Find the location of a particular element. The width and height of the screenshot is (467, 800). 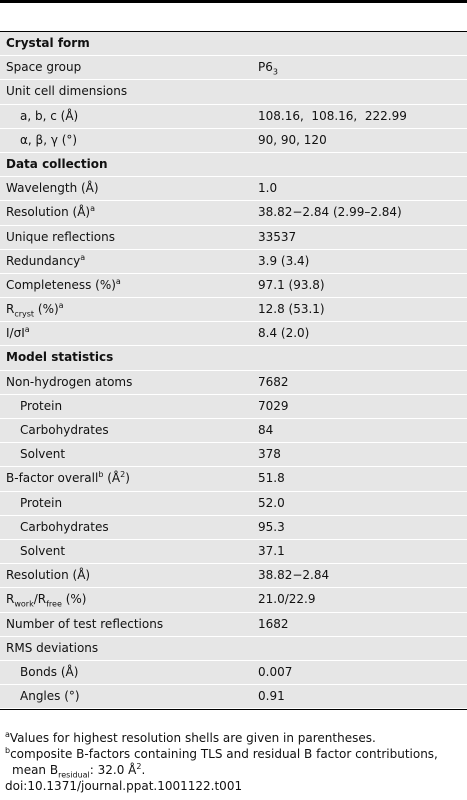

row-label: Wavelength (Å) is located at coordinates (52, 188).